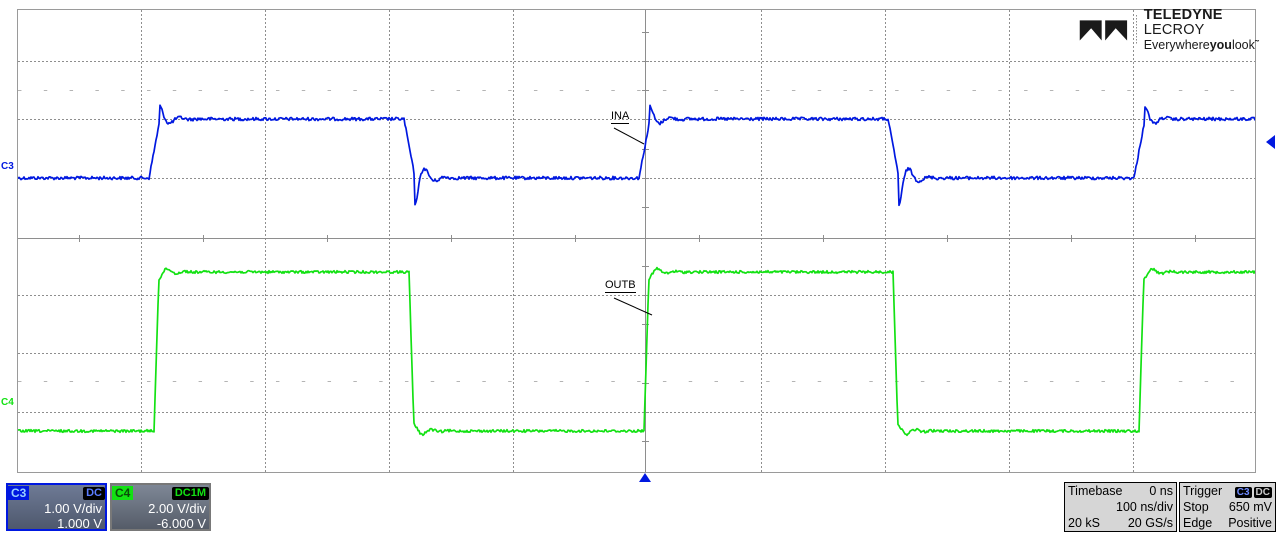  Describe the element at coordinates (1250, 507) in the screenshot. I see `trigger-level: 650 mV` at that location.